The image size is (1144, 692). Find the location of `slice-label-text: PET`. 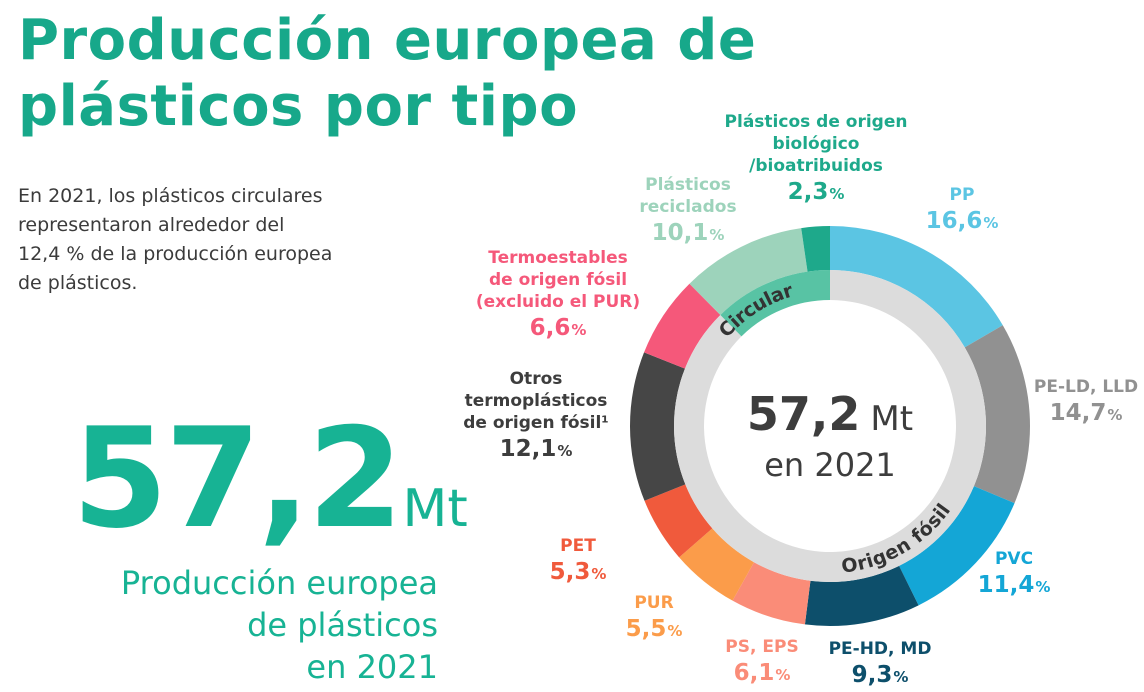

slice-label-text: PET is located at coordinates (578, 546).